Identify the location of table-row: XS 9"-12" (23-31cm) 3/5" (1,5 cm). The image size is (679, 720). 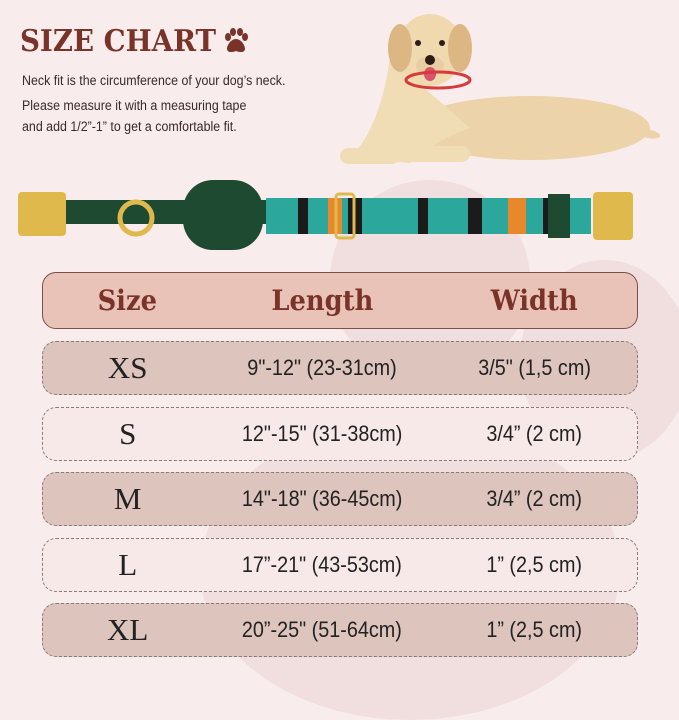
(340, 368).